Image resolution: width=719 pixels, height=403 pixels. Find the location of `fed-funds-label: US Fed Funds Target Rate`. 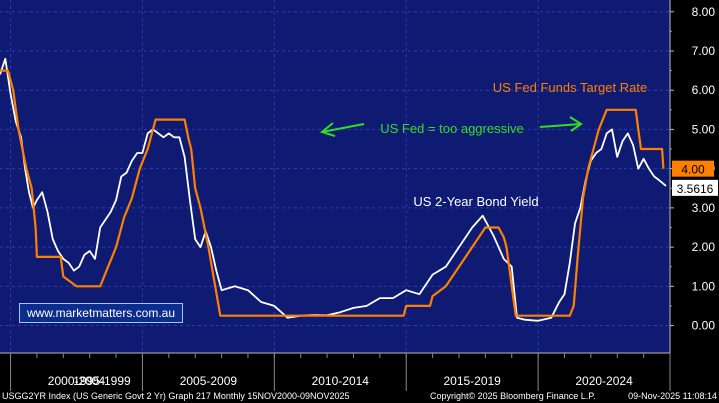

fed-funds-label: US Fed Funds Target Rate is located at coordinates (570, 87).